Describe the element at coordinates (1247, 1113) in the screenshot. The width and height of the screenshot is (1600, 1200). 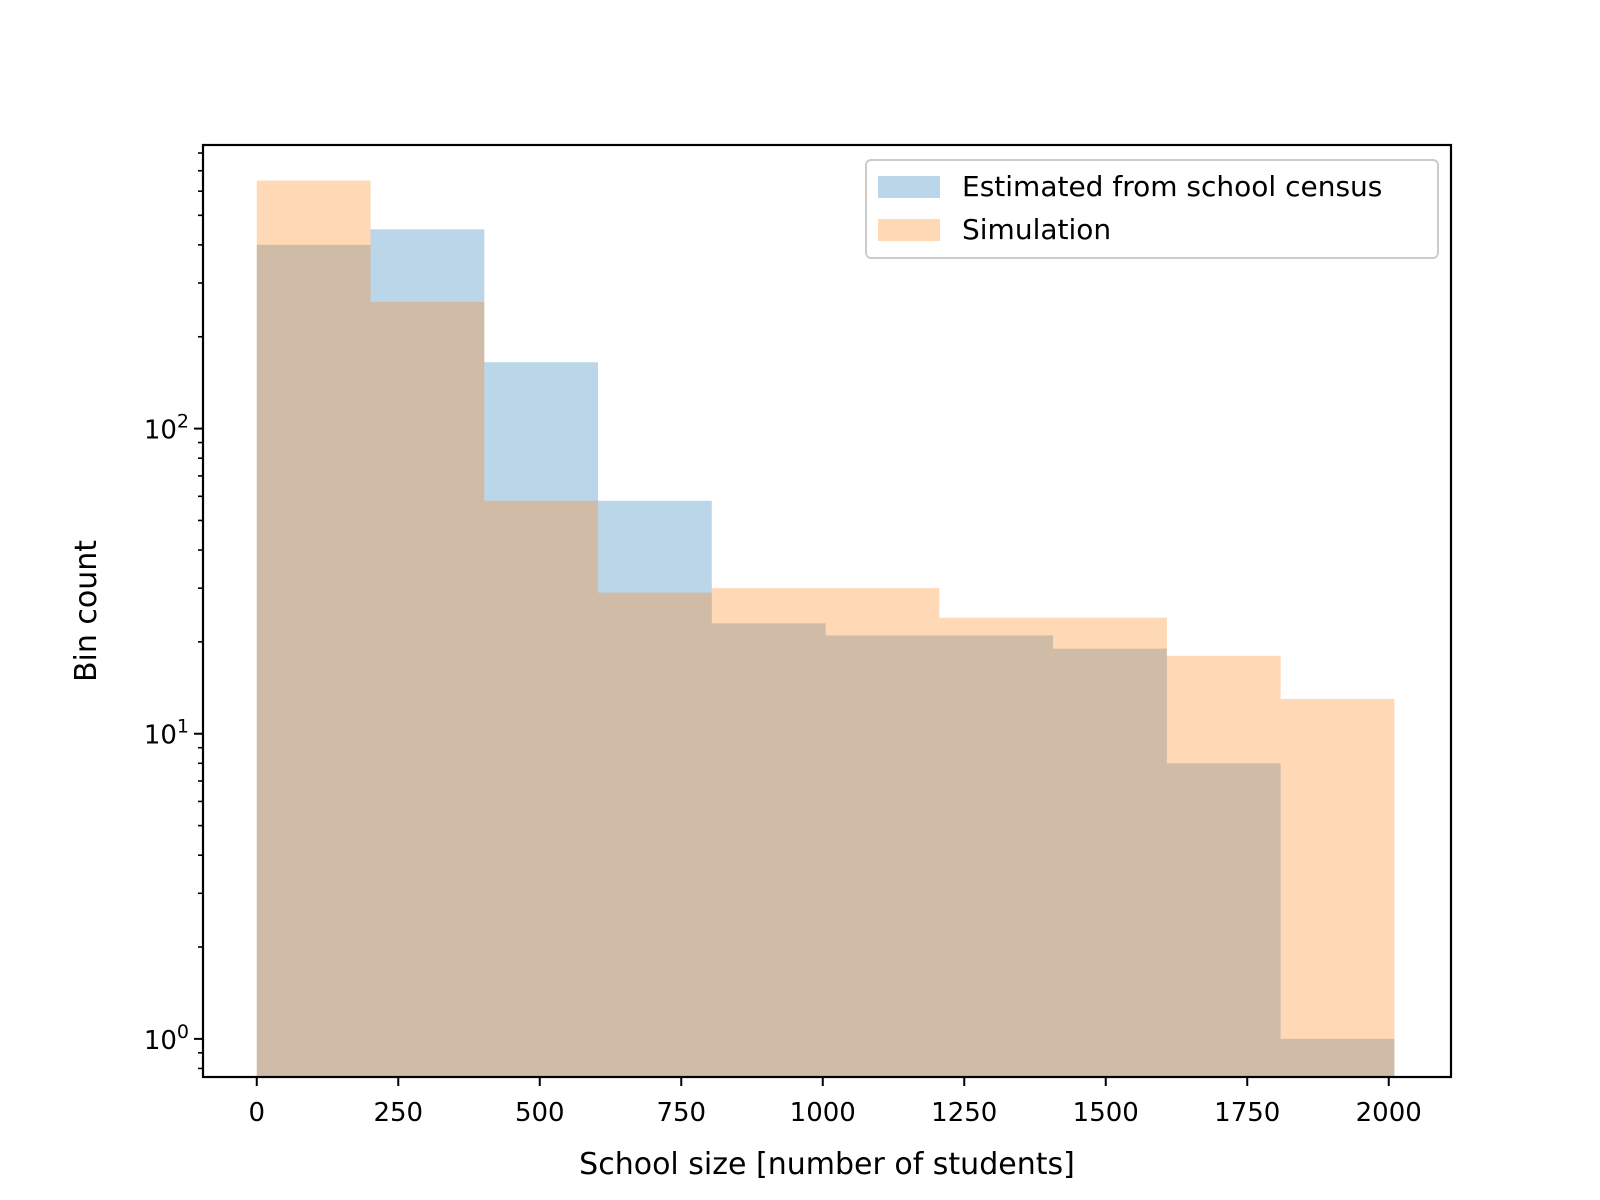
I see `x-tick-label-7: 1750` at that location.